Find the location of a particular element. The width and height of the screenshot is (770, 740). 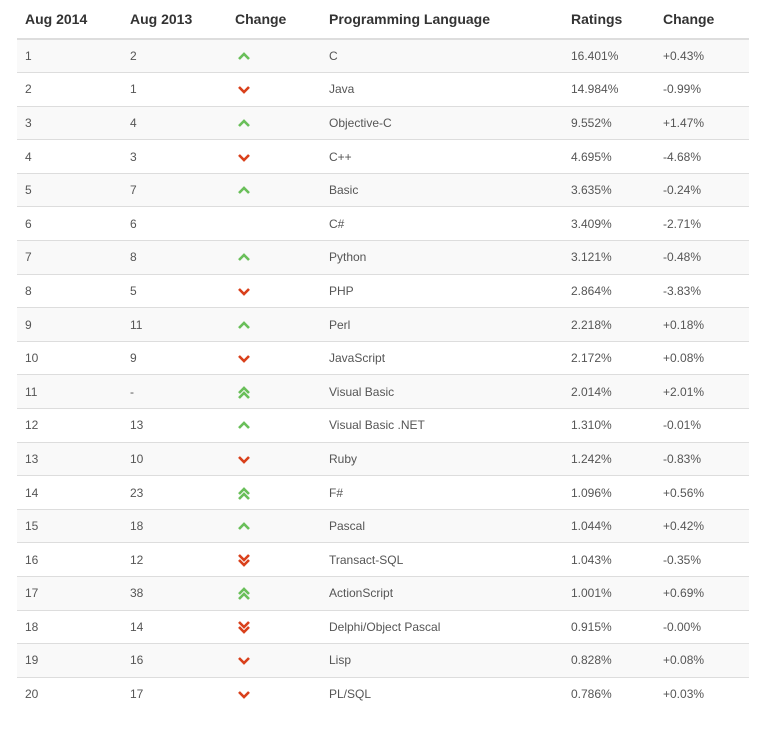

header-rank-change: Change is located at coordinates (274, 20).